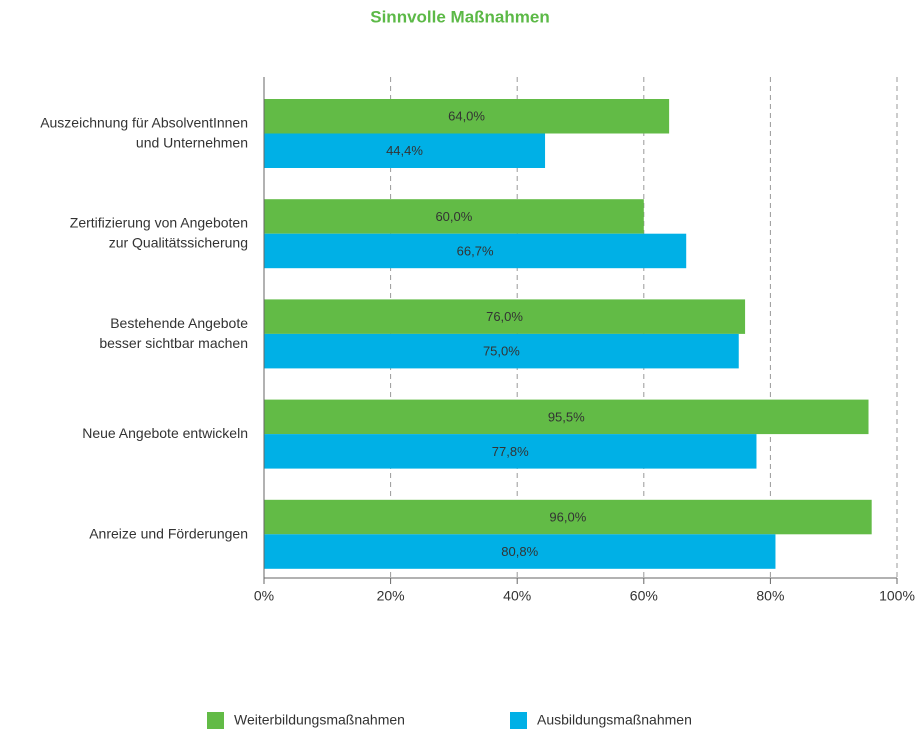 This screenshot has height=731, width=921. I want to click on value-label: 95,5%, so click(566, 416).